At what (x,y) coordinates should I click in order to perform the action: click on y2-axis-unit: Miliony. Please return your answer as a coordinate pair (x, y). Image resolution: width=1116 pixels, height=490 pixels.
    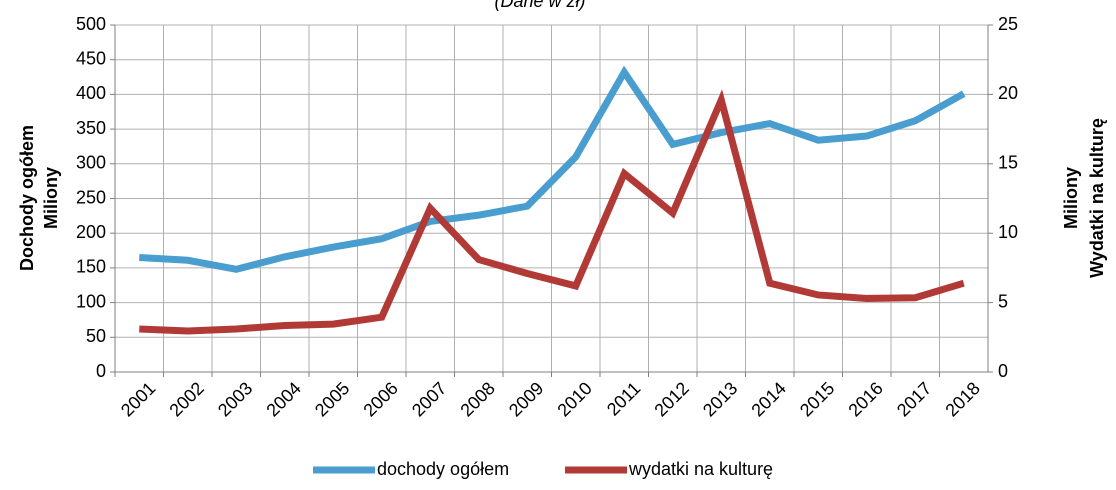
    Looking at the image, I should click on (1071, 198).